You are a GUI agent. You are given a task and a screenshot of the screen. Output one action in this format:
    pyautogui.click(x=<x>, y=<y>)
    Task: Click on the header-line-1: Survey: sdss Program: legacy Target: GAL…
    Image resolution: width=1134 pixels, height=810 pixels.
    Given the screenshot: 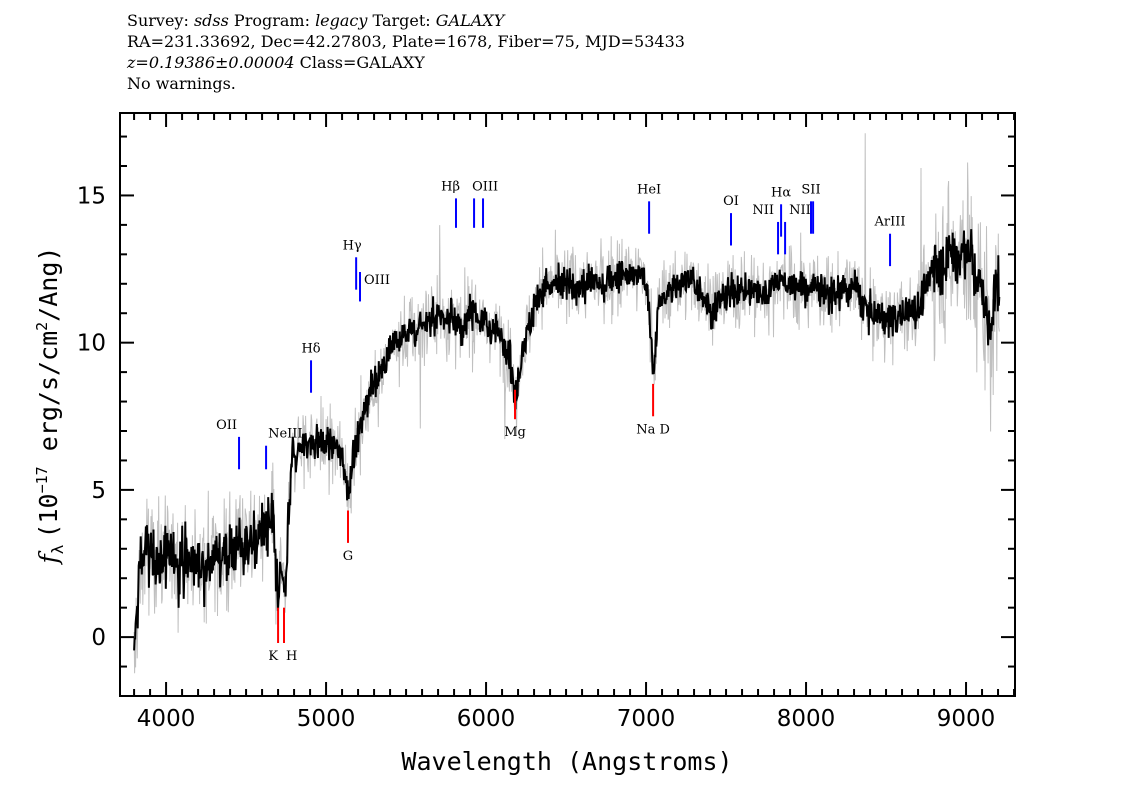 What is the action you would take?
    pyautogui.click(x=406, y=20)
    